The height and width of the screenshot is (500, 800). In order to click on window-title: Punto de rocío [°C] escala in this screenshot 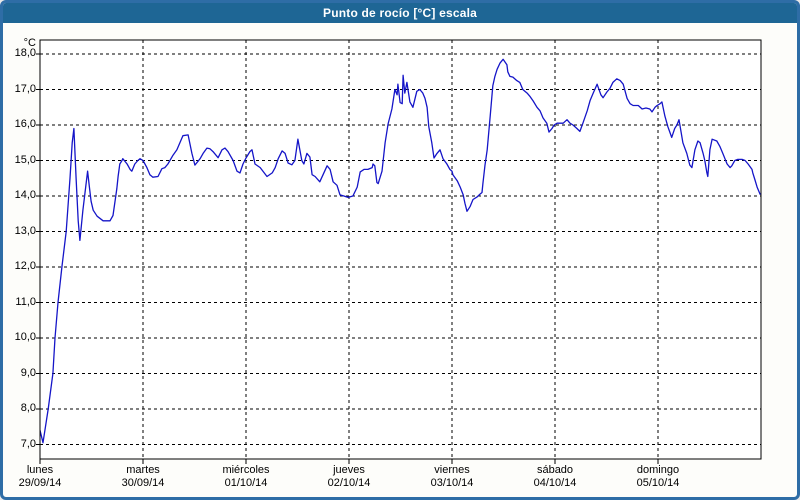, I will do `click(400, 13)`.